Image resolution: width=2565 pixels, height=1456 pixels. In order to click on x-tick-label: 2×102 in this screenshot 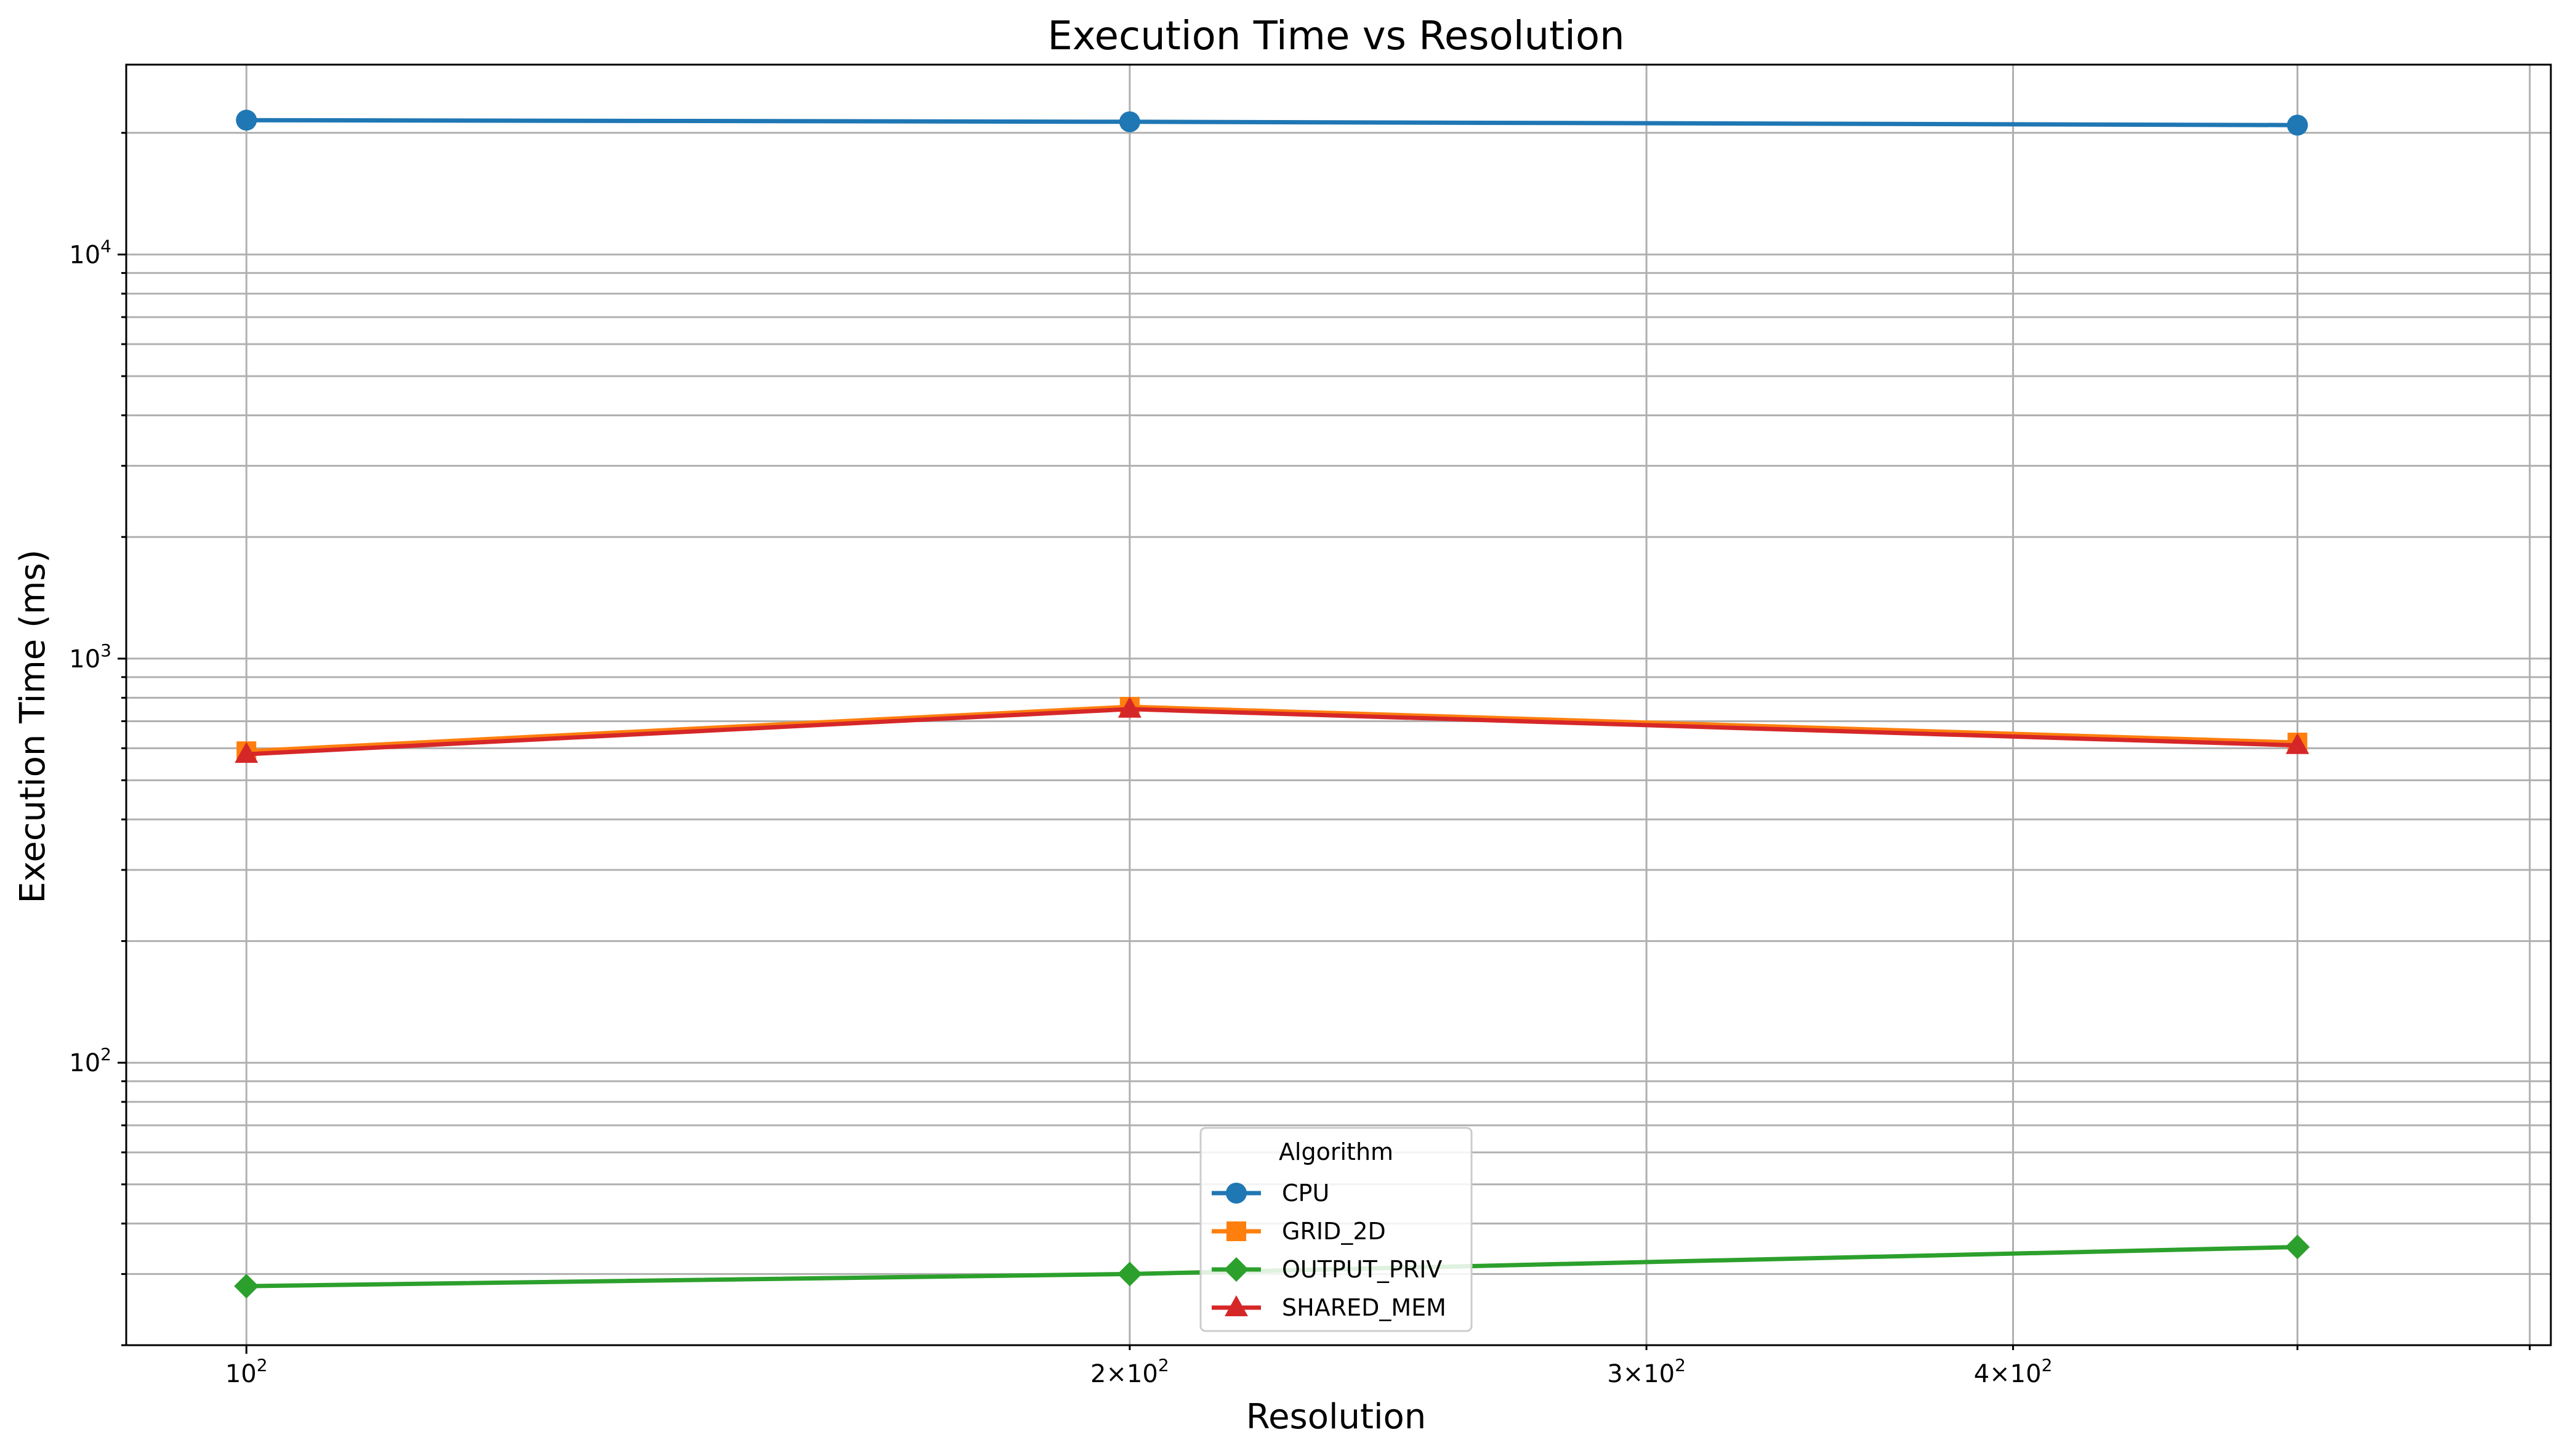, I will do `click(1129, 1371)`.